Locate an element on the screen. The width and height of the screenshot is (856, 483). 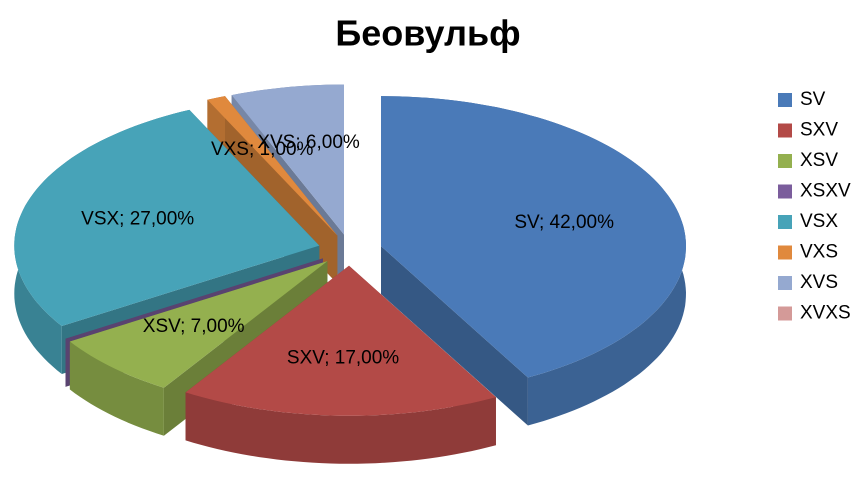
legend-label: XVXS is located at coordinates (825, 313).